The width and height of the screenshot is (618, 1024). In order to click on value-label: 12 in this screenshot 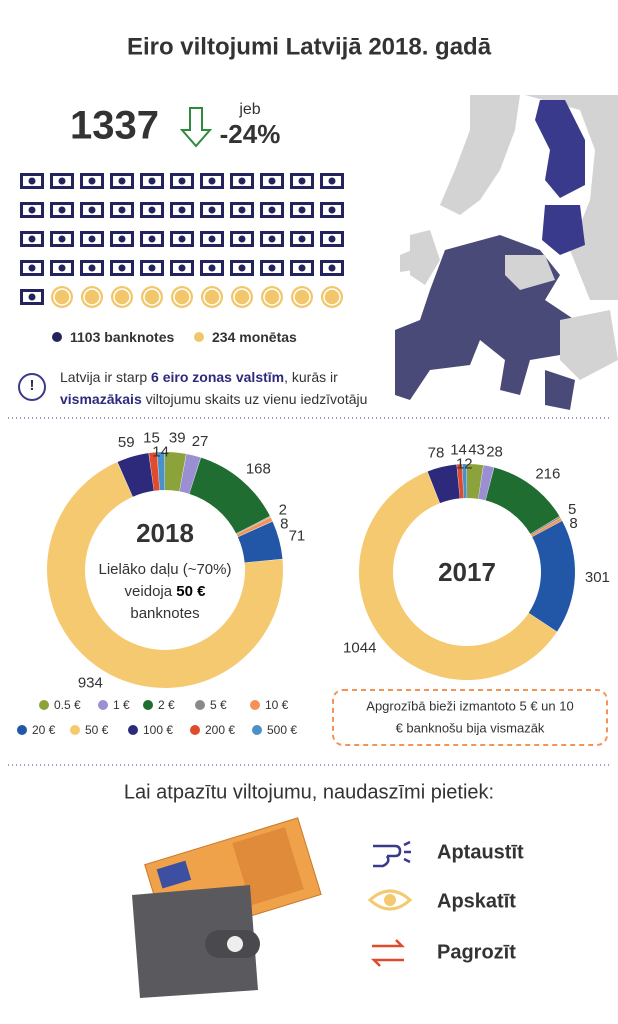, I will do `click(464, 463)`.